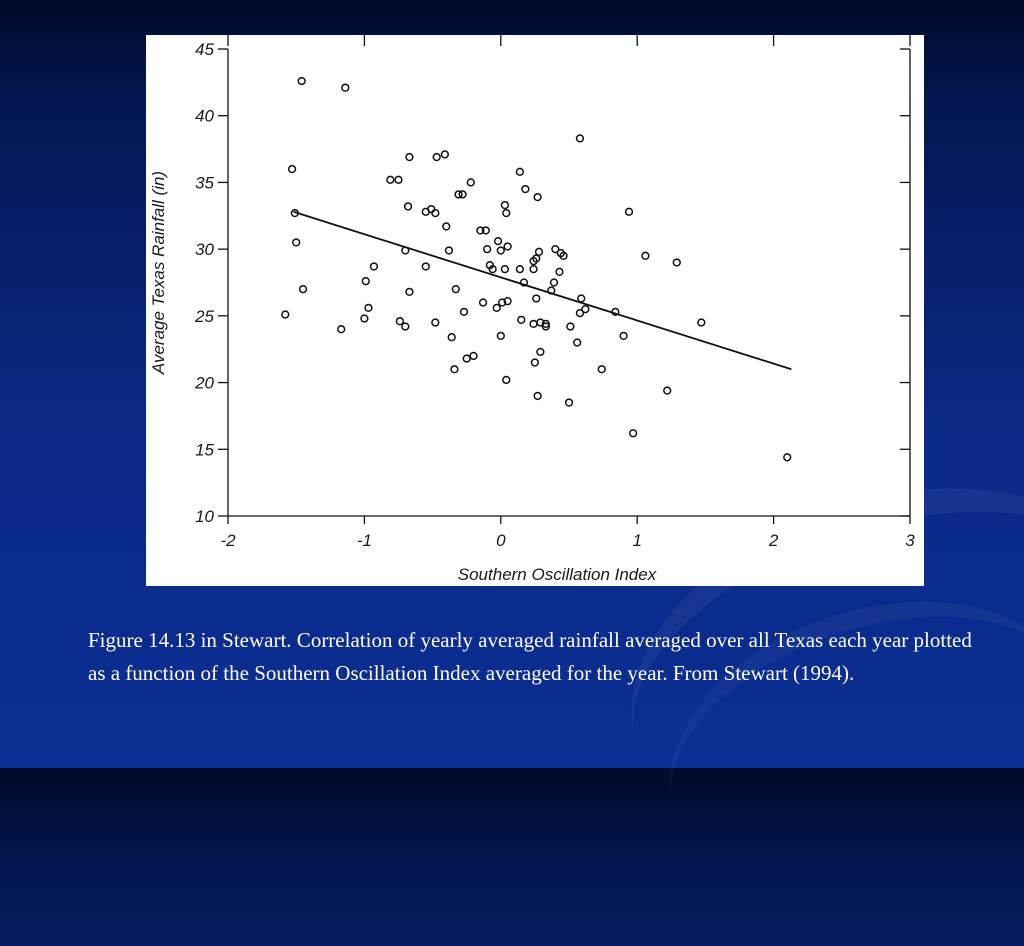  I want to click on regression-line, so click(542, 290).